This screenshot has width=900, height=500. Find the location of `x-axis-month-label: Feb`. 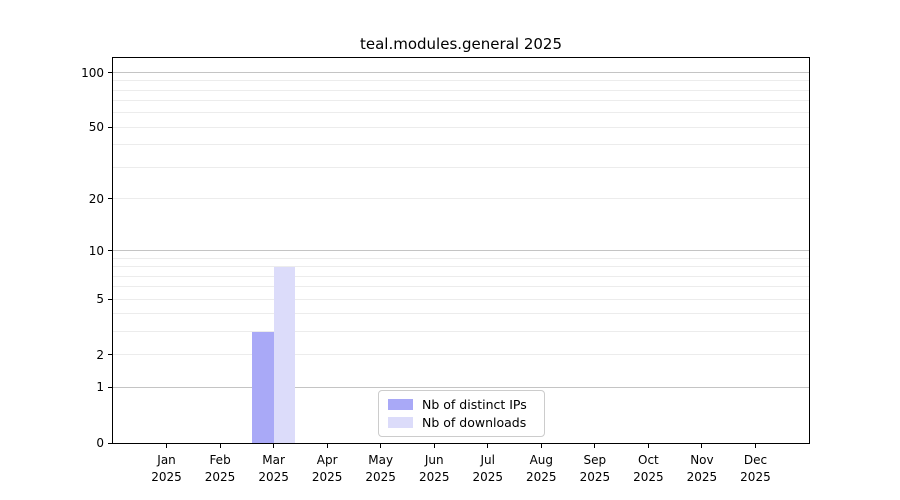

x-axis-month-label: Feb is located at coordinates (220, 460).